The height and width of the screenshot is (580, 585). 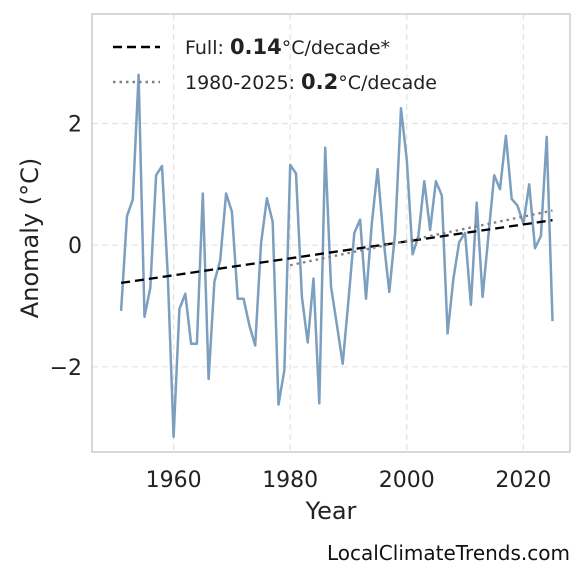 I want to click on legend-recent-prefix: 1980-2025:, so click(x=243, y=83).